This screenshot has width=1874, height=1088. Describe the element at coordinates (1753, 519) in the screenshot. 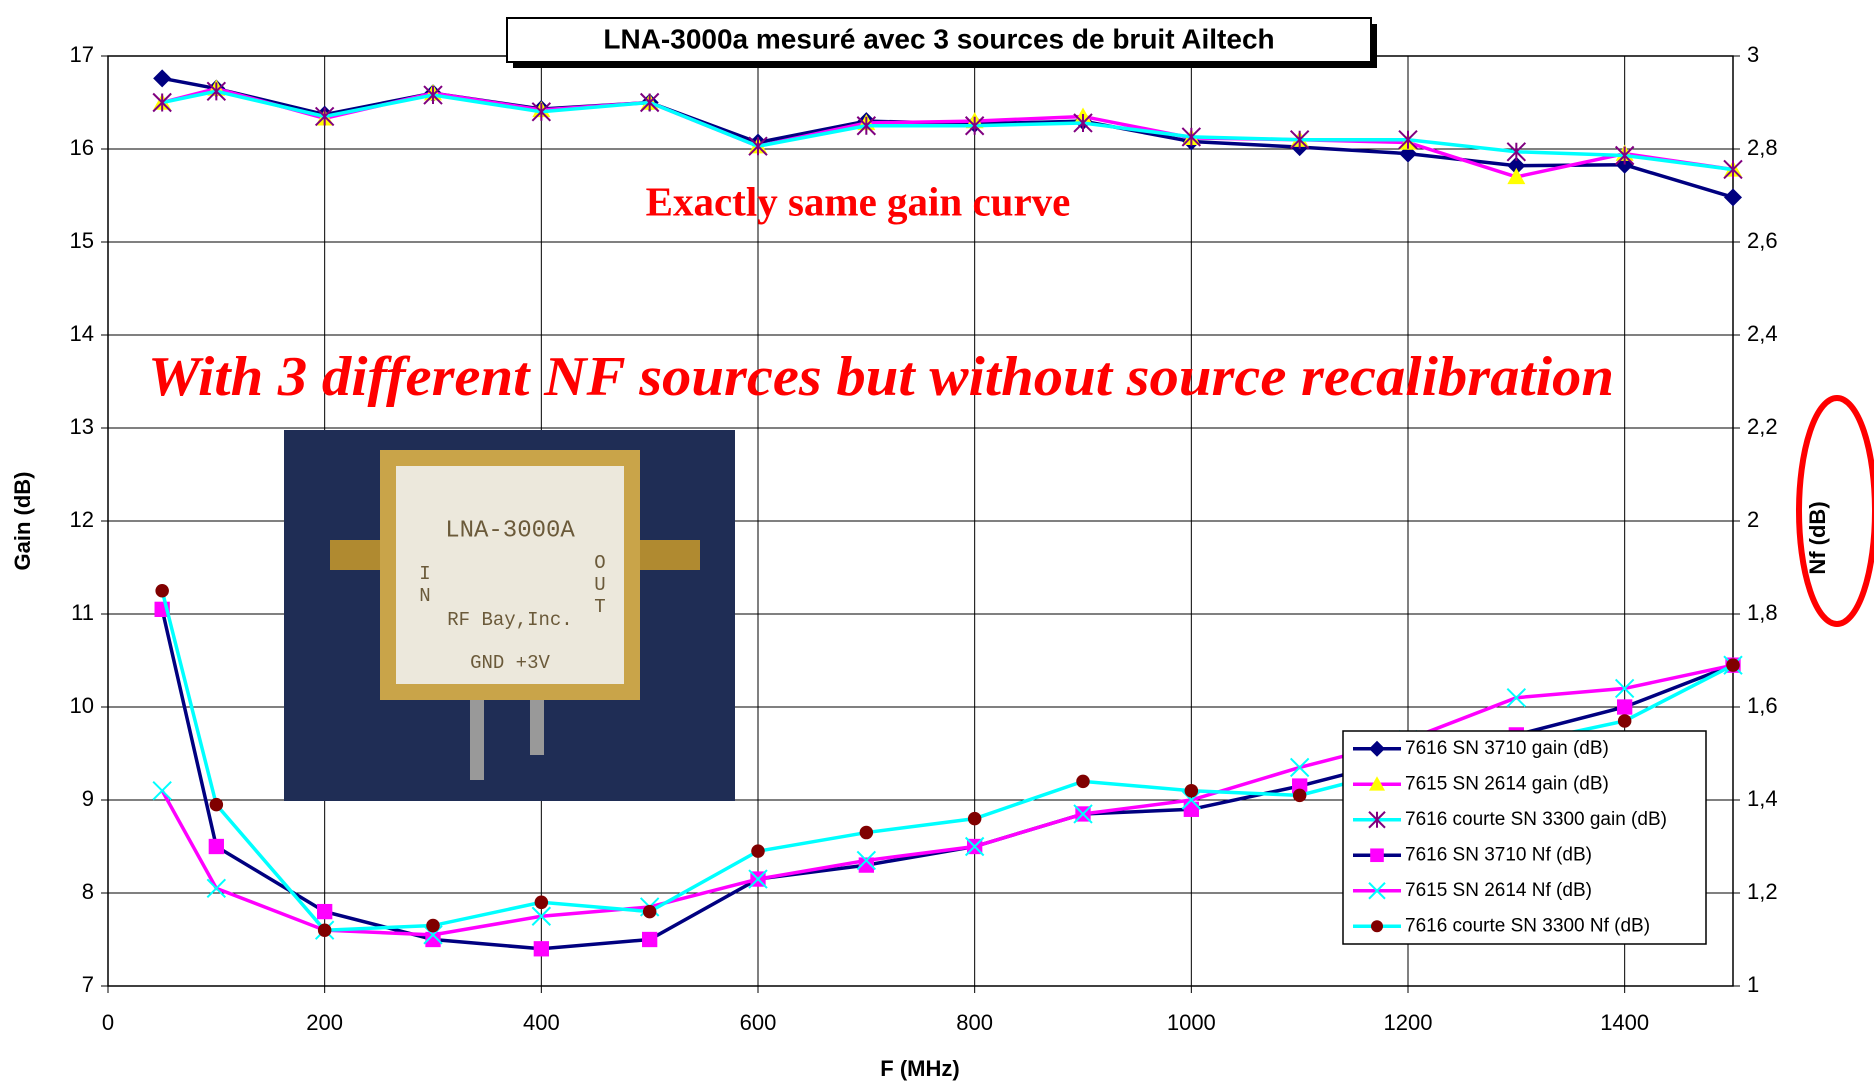

I see `y2-tick-label: 2` at that location.